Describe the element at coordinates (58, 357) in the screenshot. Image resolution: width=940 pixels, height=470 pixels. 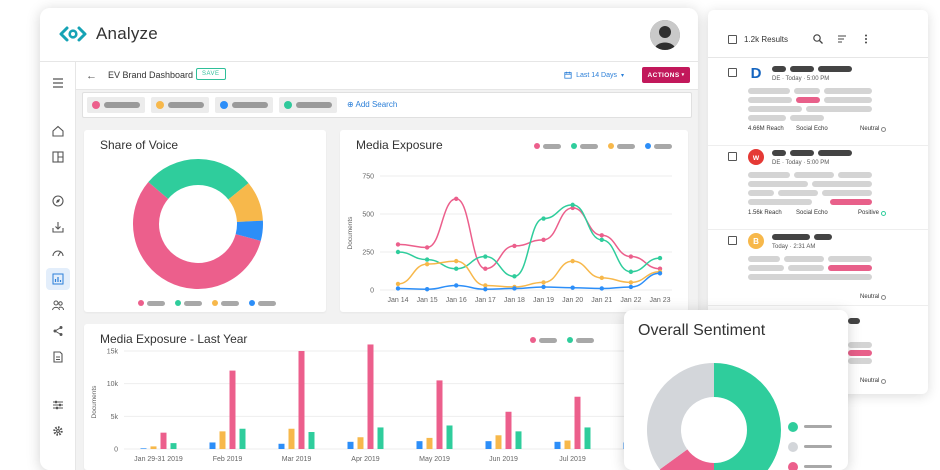
I see `document-icon` at that location.